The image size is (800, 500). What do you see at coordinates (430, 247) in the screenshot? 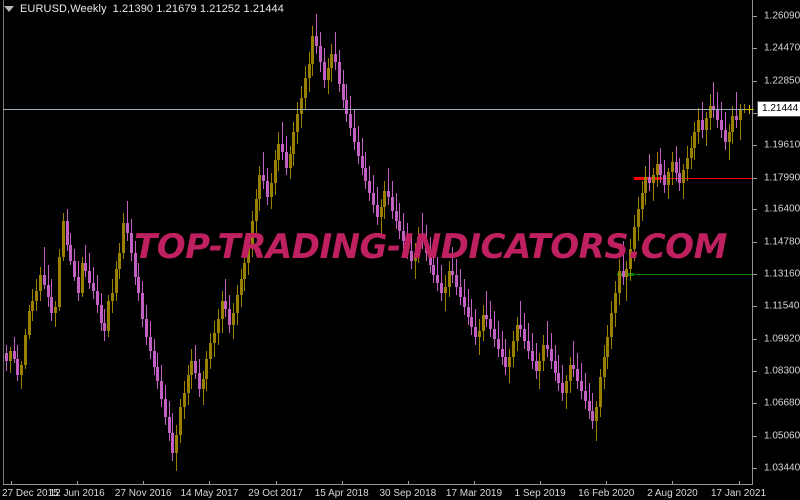
I see `watermark-text: TOP-TRADING-INDICATORS.COM` at bounding box center [430, 247].